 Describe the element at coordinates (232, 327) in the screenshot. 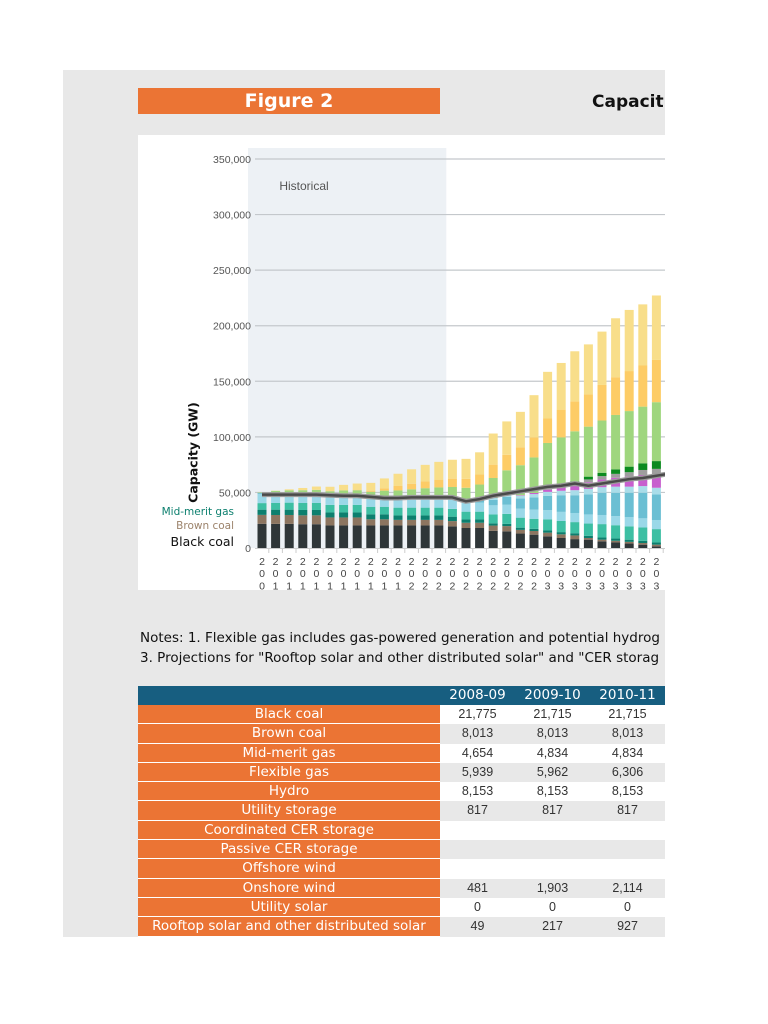

I see `y-tick-label: 200,000` at that location.